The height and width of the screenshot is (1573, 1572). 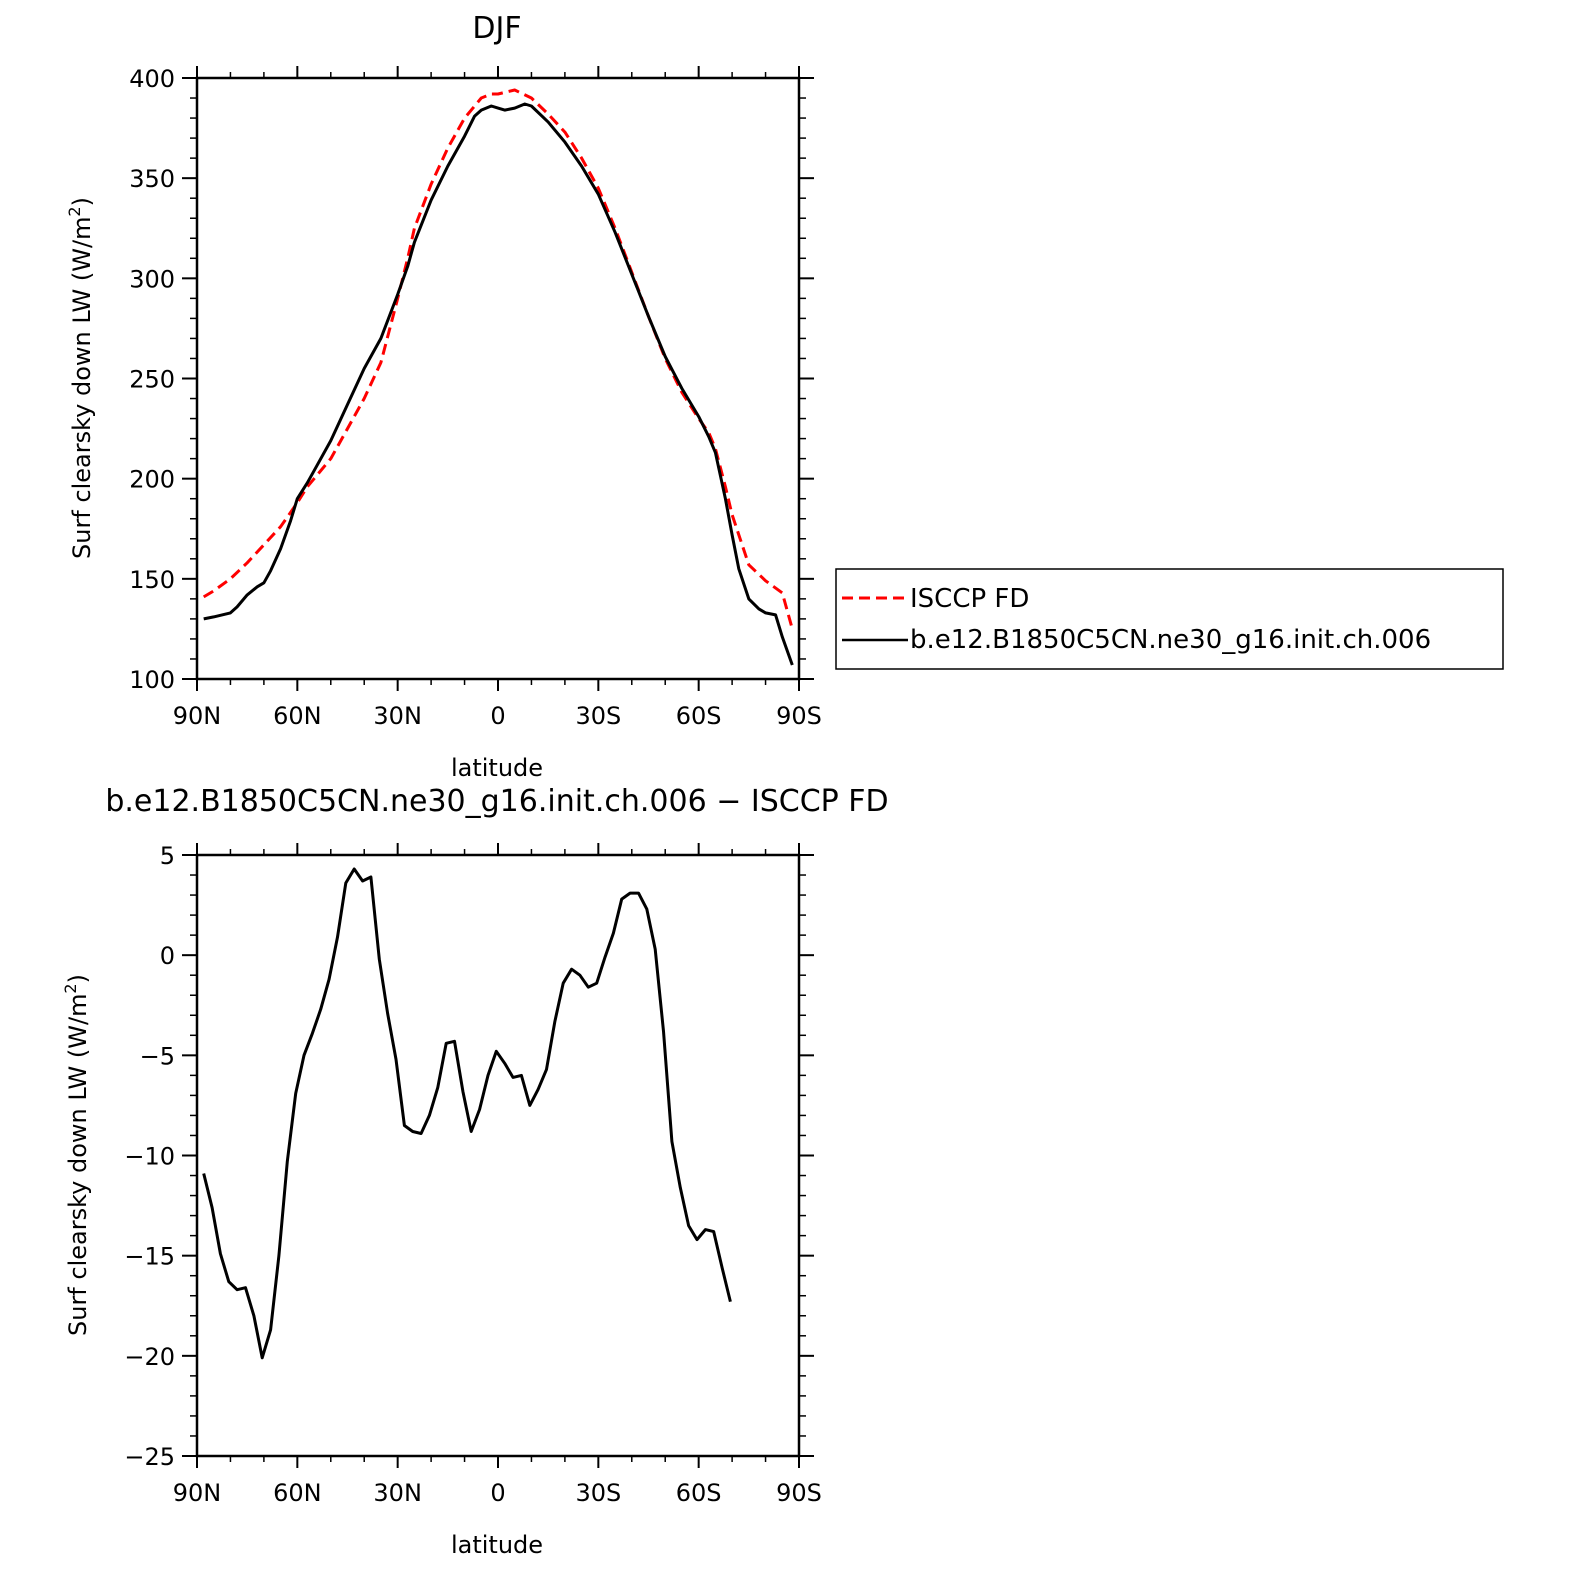 I want to click on y-tick-label: 350, so click(x=152, y=179).